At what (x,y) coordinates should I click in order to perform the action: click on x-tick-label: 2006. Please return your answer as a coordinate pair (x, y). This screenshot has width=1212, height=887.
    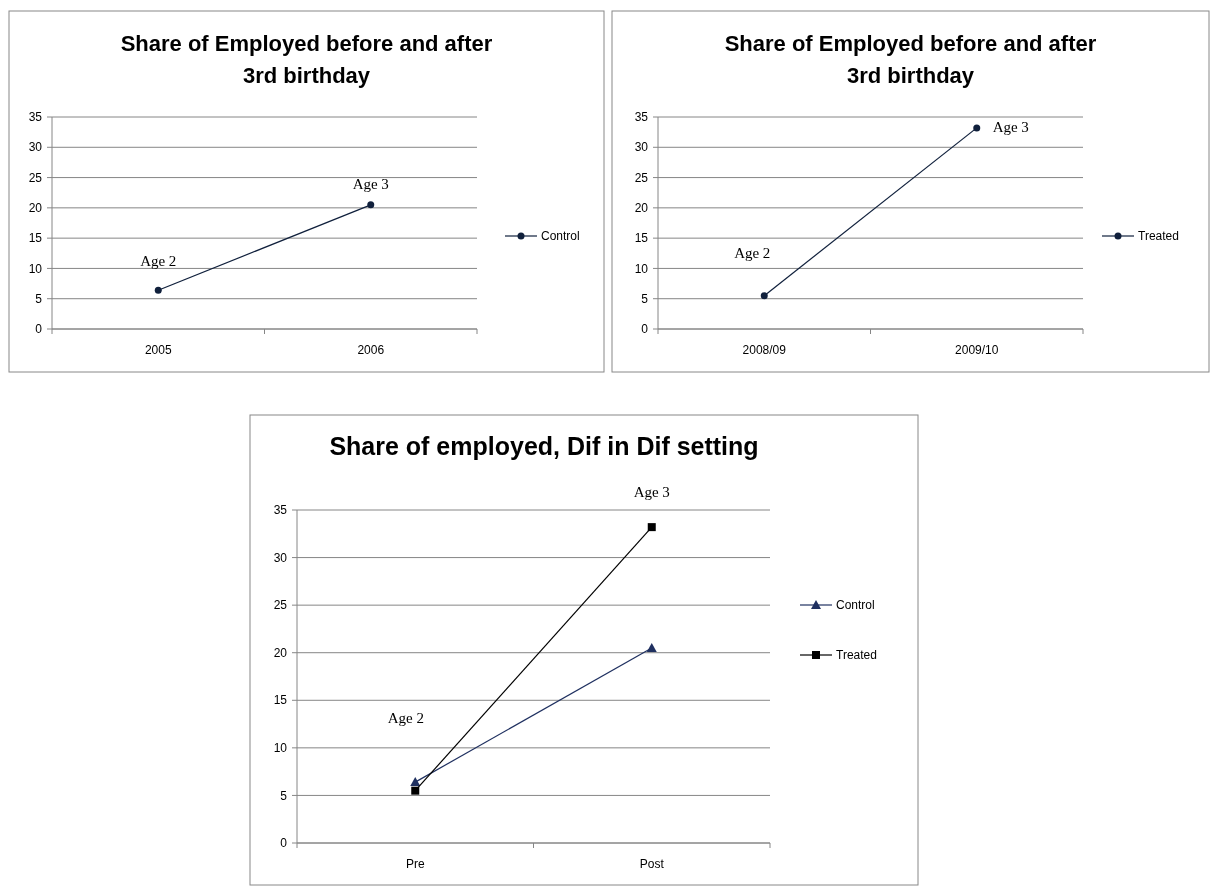
    Looking at the image, I should click on (371, 350).